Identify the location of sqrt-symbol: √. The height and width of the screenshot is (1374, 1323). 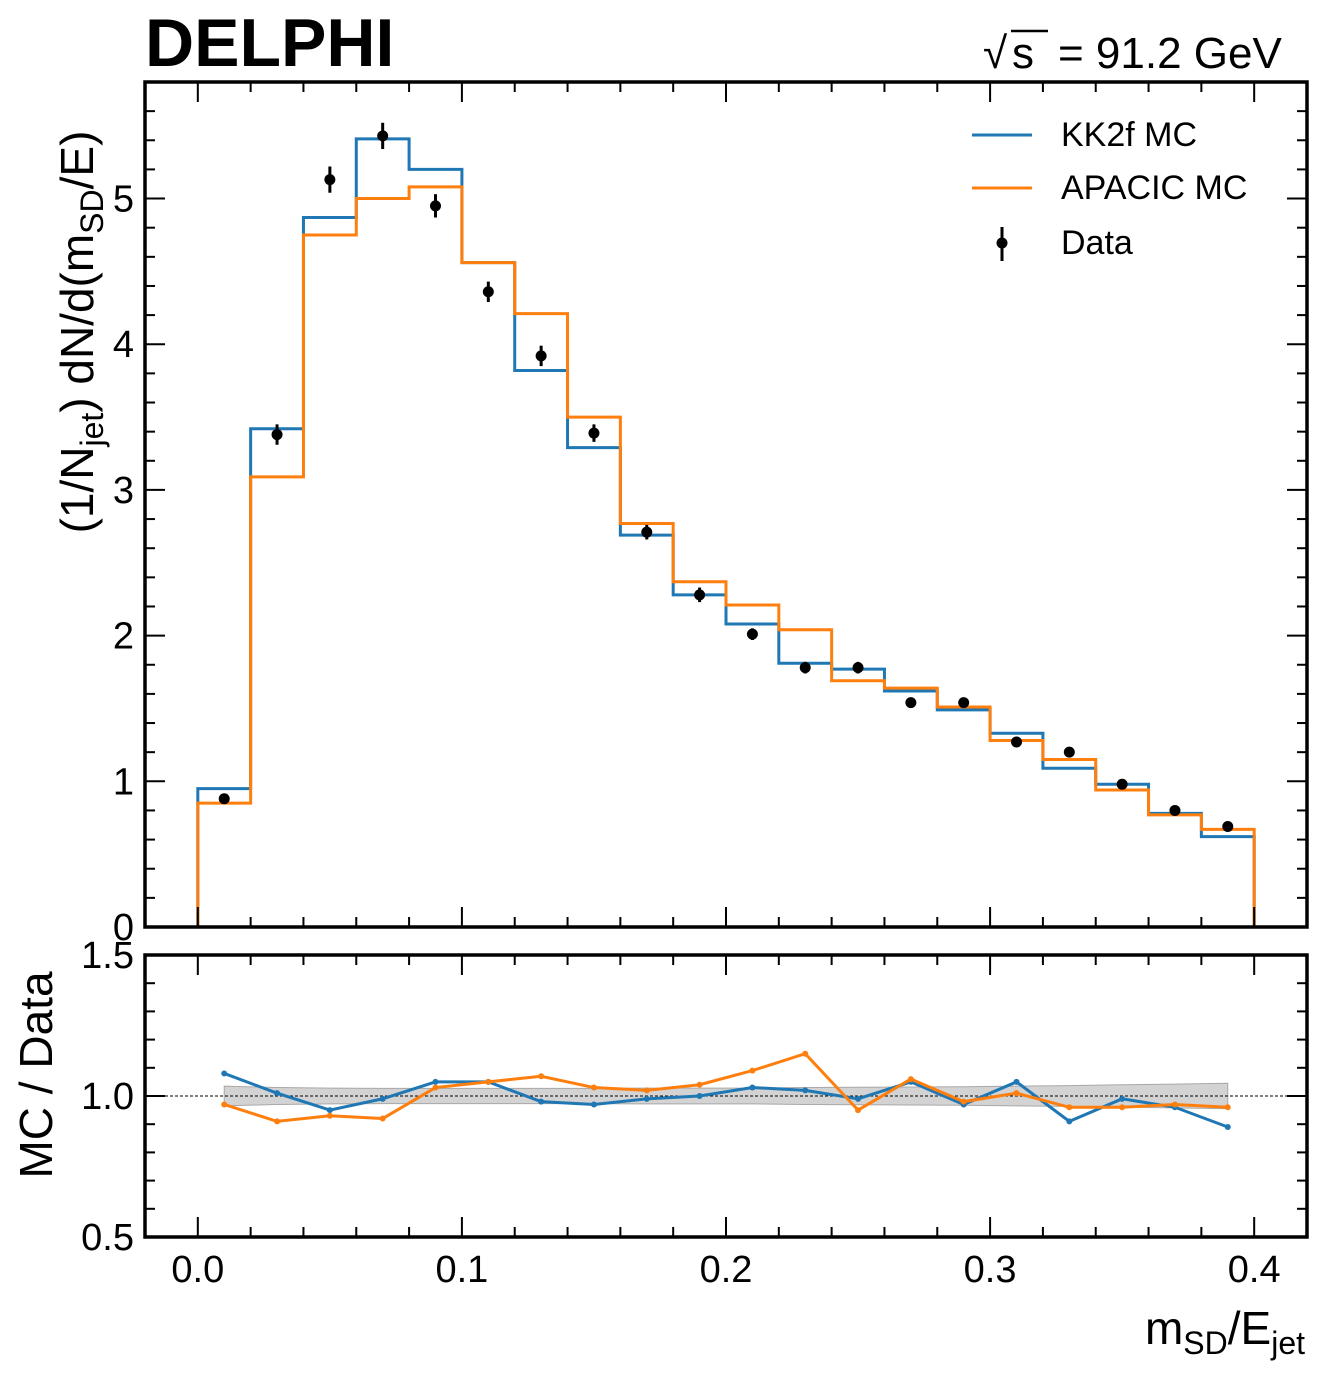
(995, 53).